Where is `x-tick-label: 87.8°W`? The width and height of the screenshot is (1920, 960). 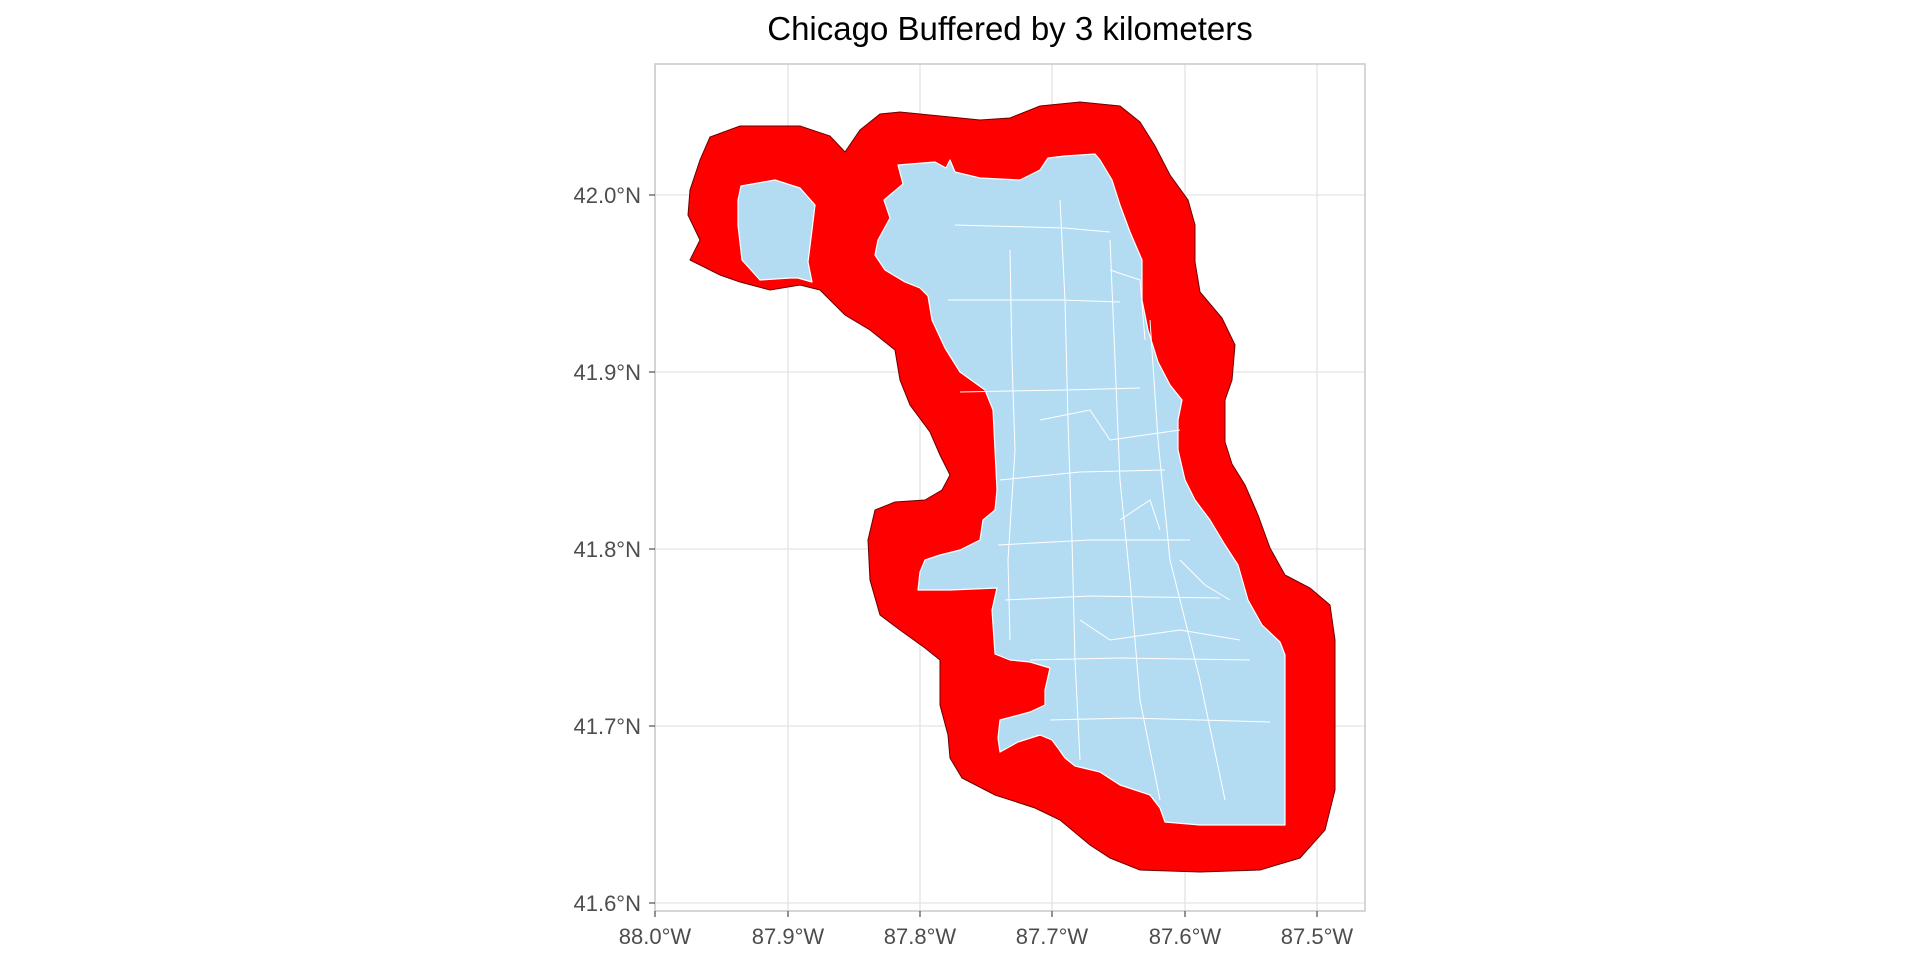
x-tick-label: 87.8°W is located at coordinates (920, 936).